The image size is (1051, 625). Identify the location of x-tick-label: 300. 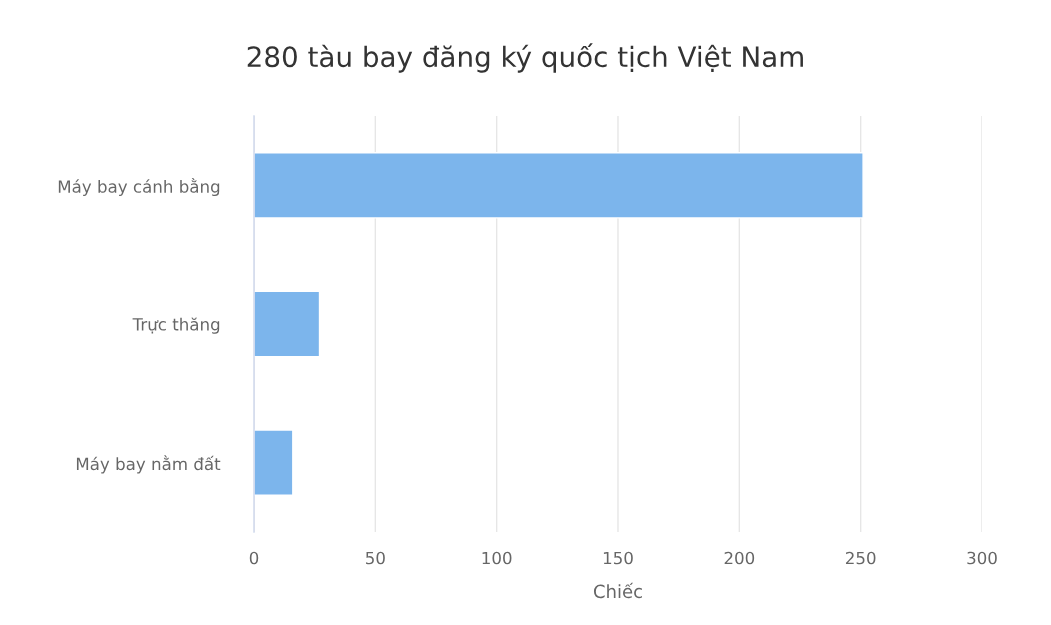
(982, 558).